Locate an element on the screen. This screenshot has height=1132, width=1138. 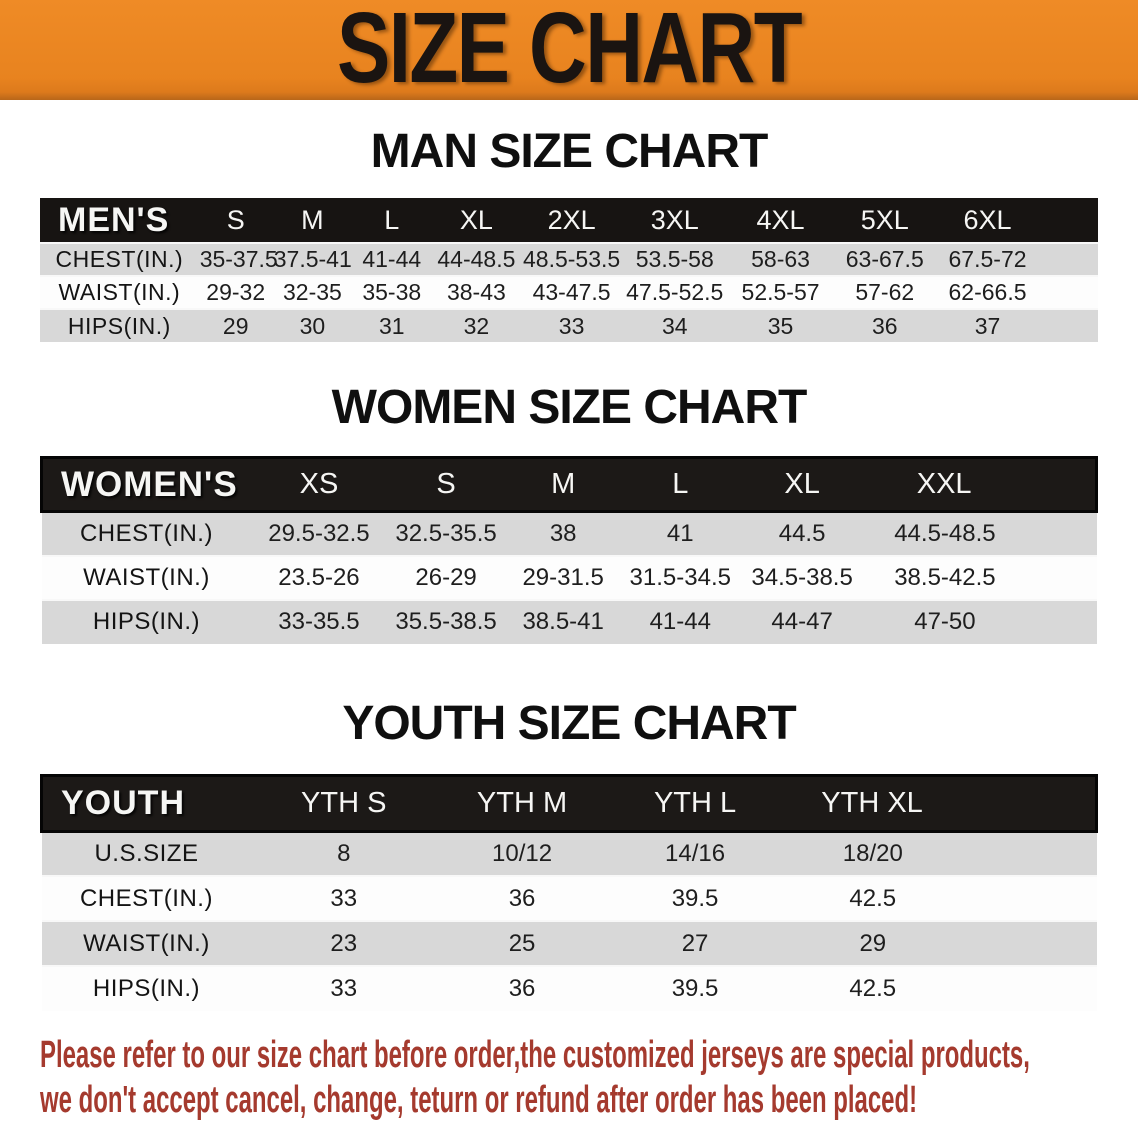
size-cell: 31 is located at coordinates (392, 325).